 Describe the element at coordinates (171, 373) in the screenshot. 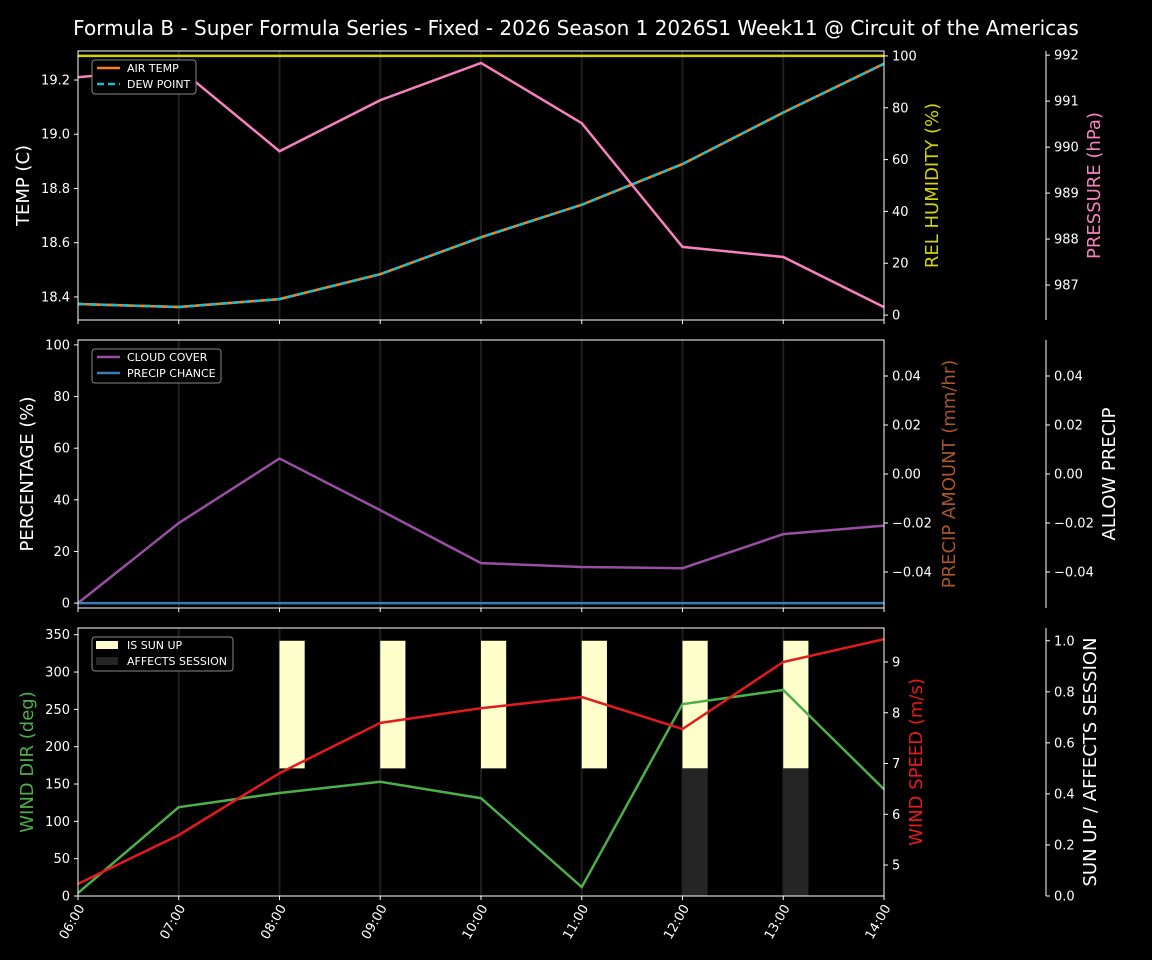

I see `legend-label: PRECIP CHANCE` at that location.